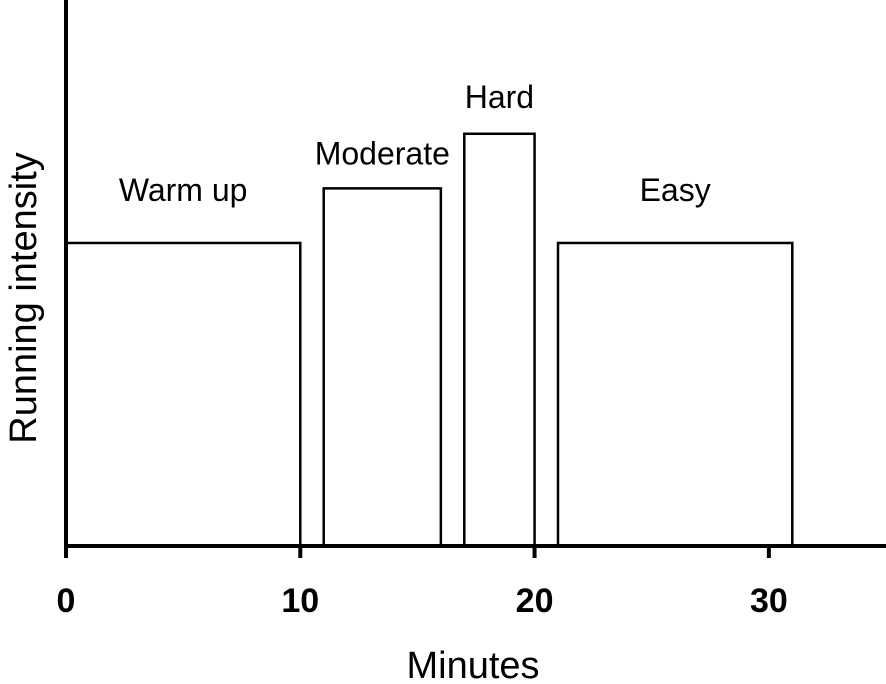 The width and height of the screenshot is (886, 684). What do you see at coordinates (499, 97) in the screenshot?
I see `bar-label-hard: Hard` at bounding box center [499, 97].